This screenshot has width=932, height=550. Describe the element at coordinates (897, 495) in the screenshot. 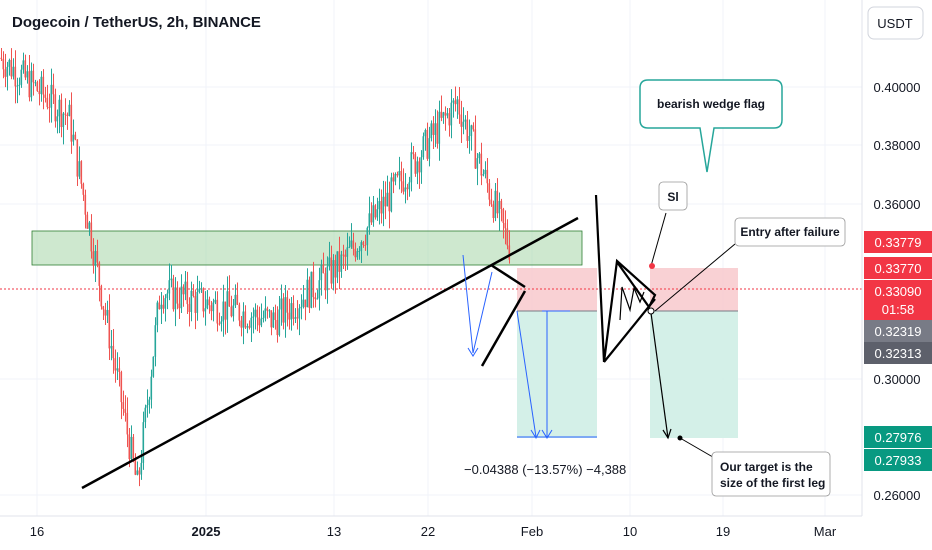

I see `y-tick-label: 0.26000` at that location.